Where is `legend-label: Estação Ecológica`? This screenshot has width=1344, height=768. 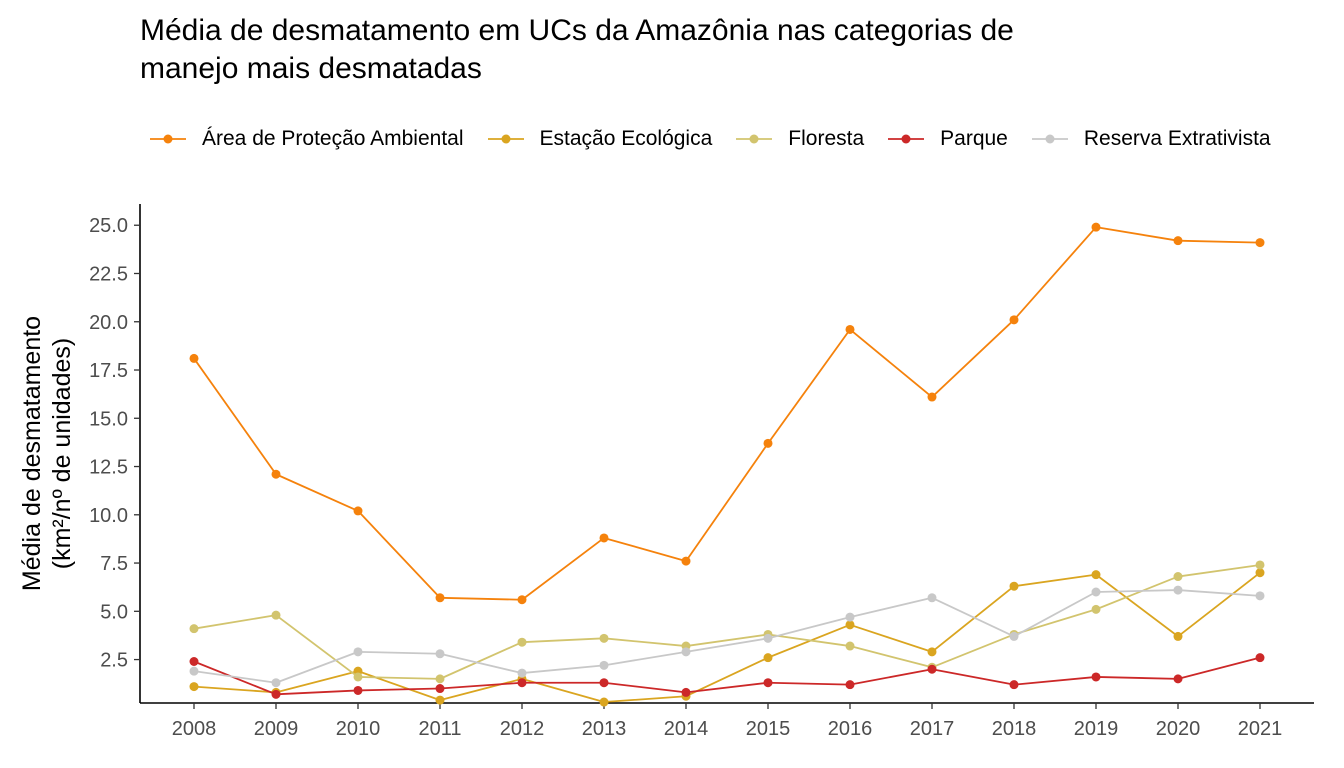
legend-label: Estação Ecológica is located at coordinates (626, 138).